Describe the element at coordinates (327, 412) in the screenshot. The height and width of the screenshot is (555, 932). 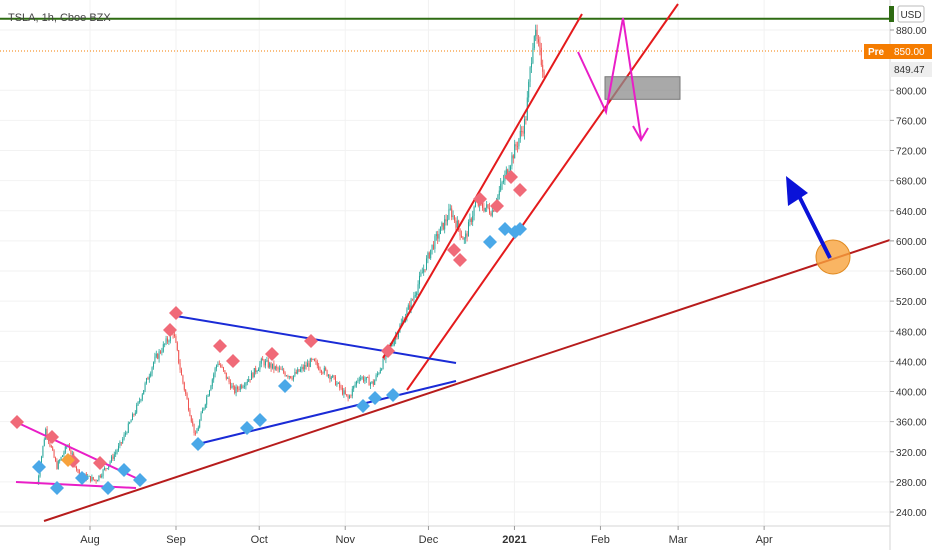
I see `triangle-lower-line` at that location.